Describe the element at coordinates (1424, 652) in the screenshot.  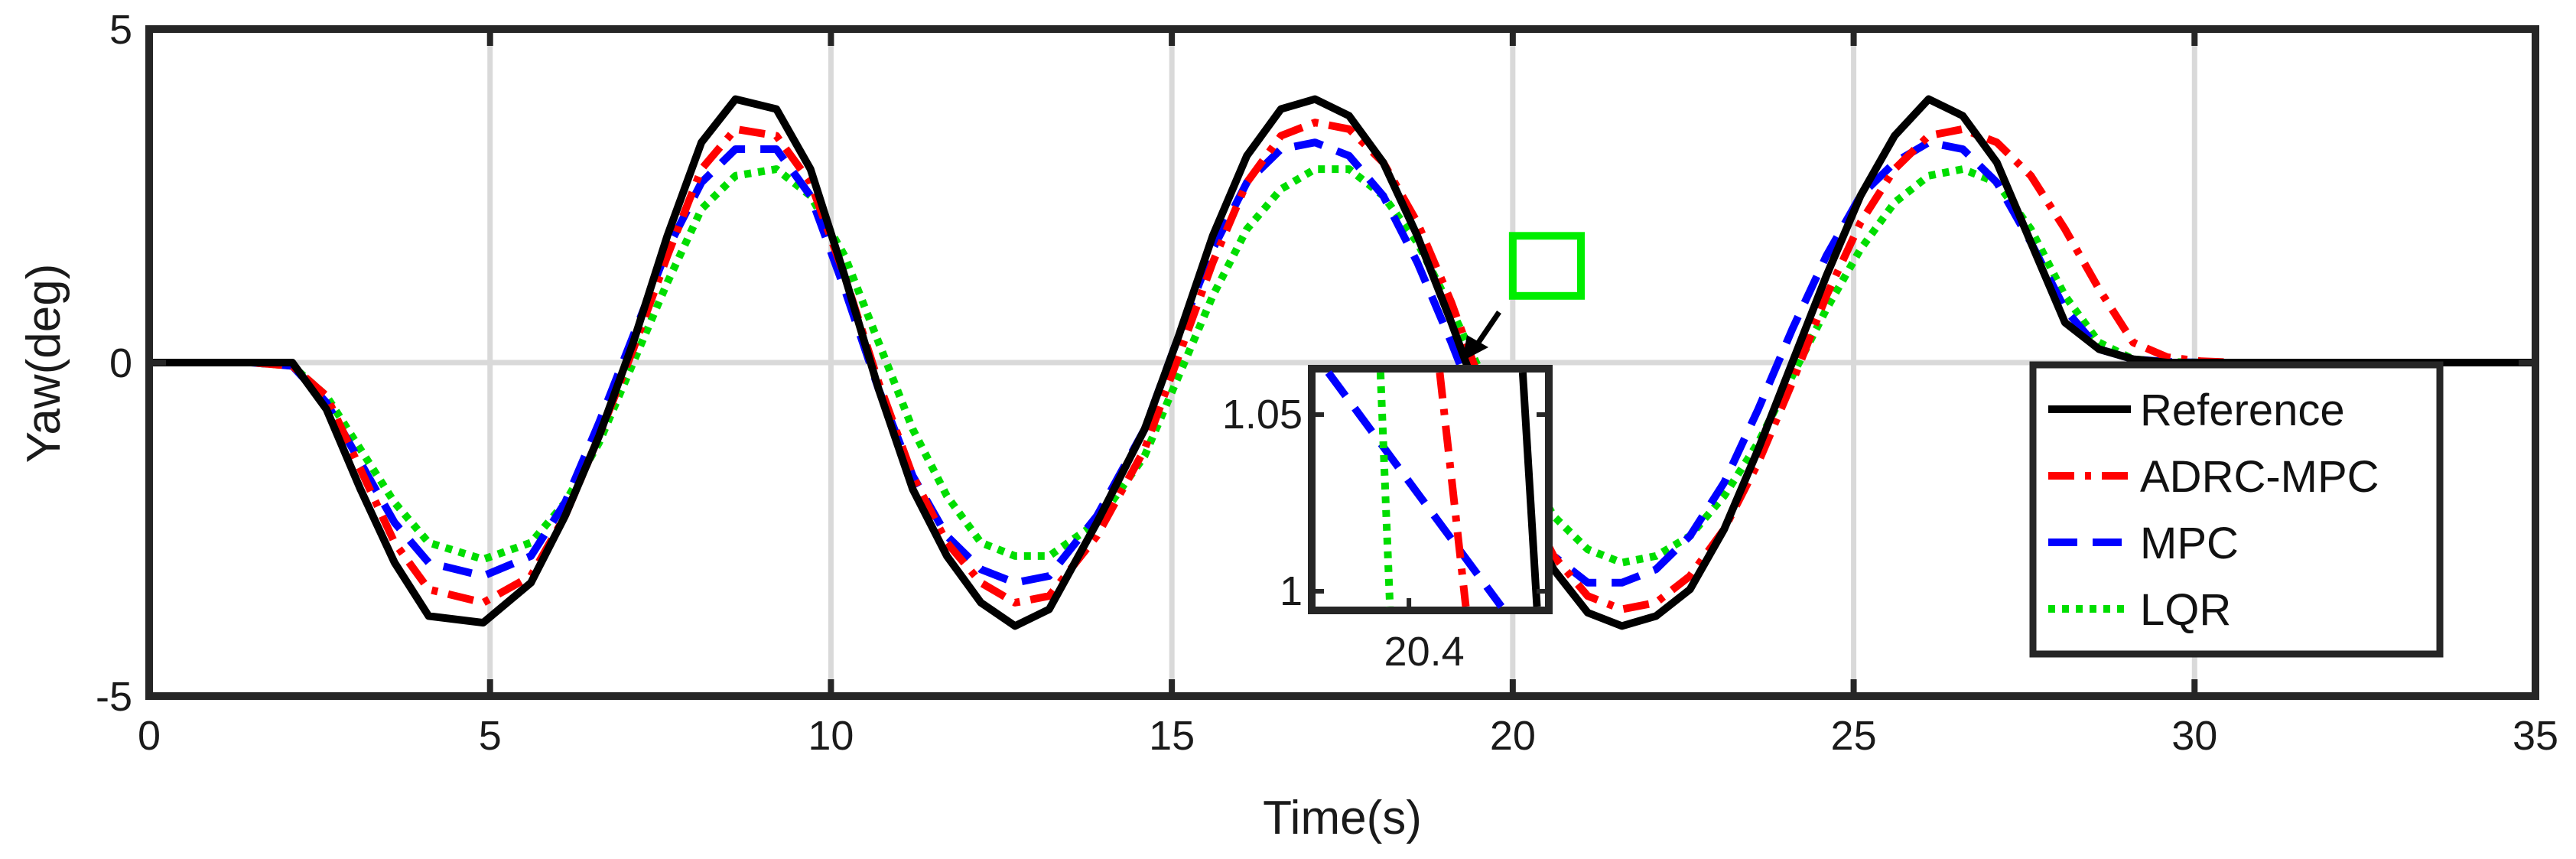
I see `inset-x-tick-label: 20.4` at that location.